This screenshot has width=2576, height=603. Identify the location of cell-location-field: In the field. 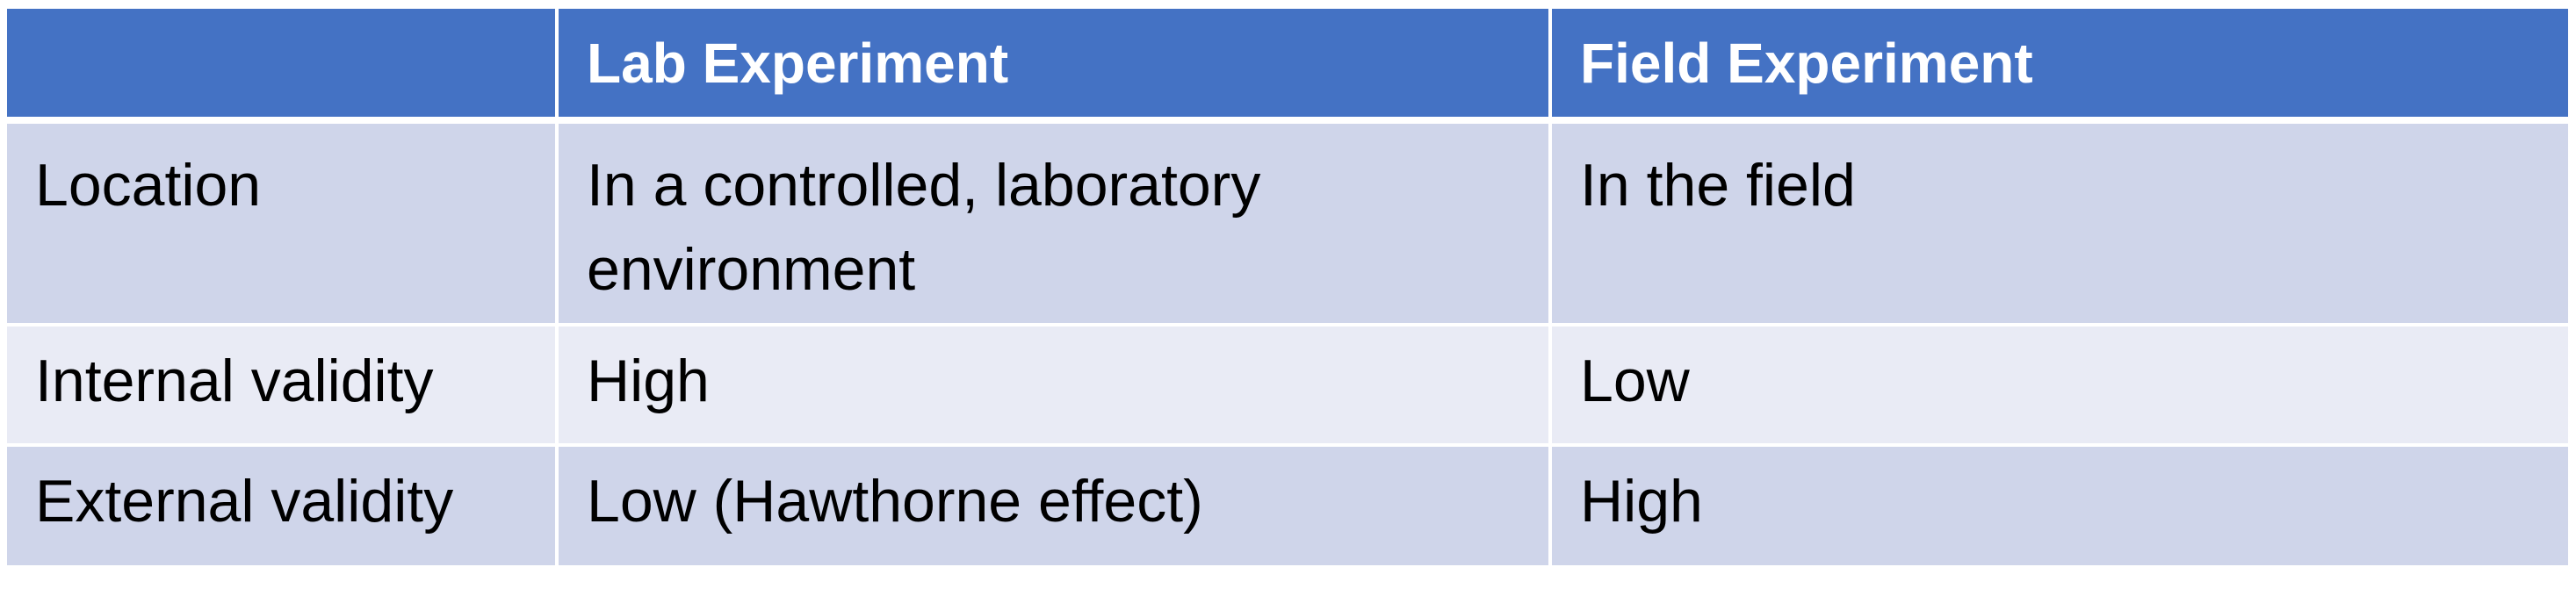
(2060, 225).